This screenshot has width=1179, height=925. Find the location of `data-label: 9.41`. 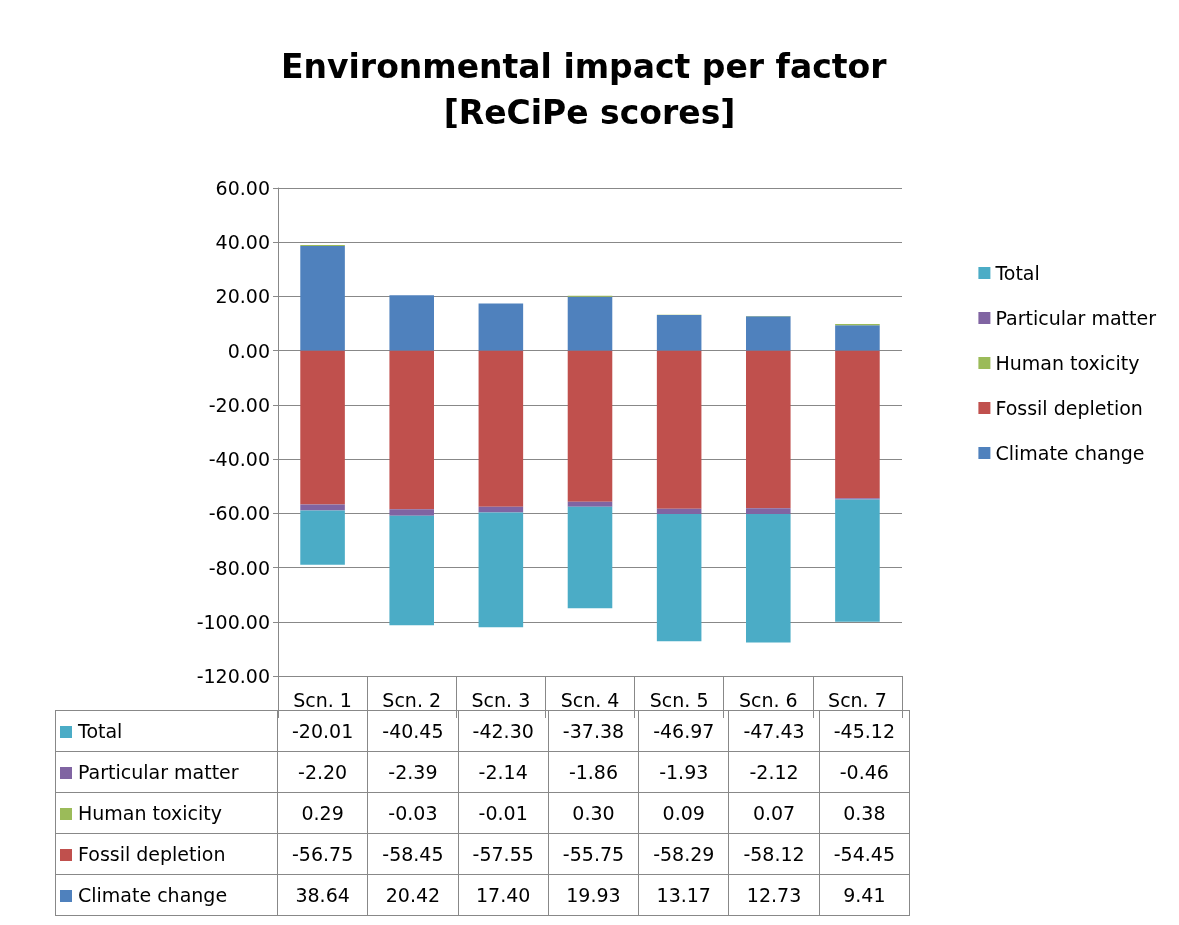

data-label: 9.41 is located at coordinates (864, 895).